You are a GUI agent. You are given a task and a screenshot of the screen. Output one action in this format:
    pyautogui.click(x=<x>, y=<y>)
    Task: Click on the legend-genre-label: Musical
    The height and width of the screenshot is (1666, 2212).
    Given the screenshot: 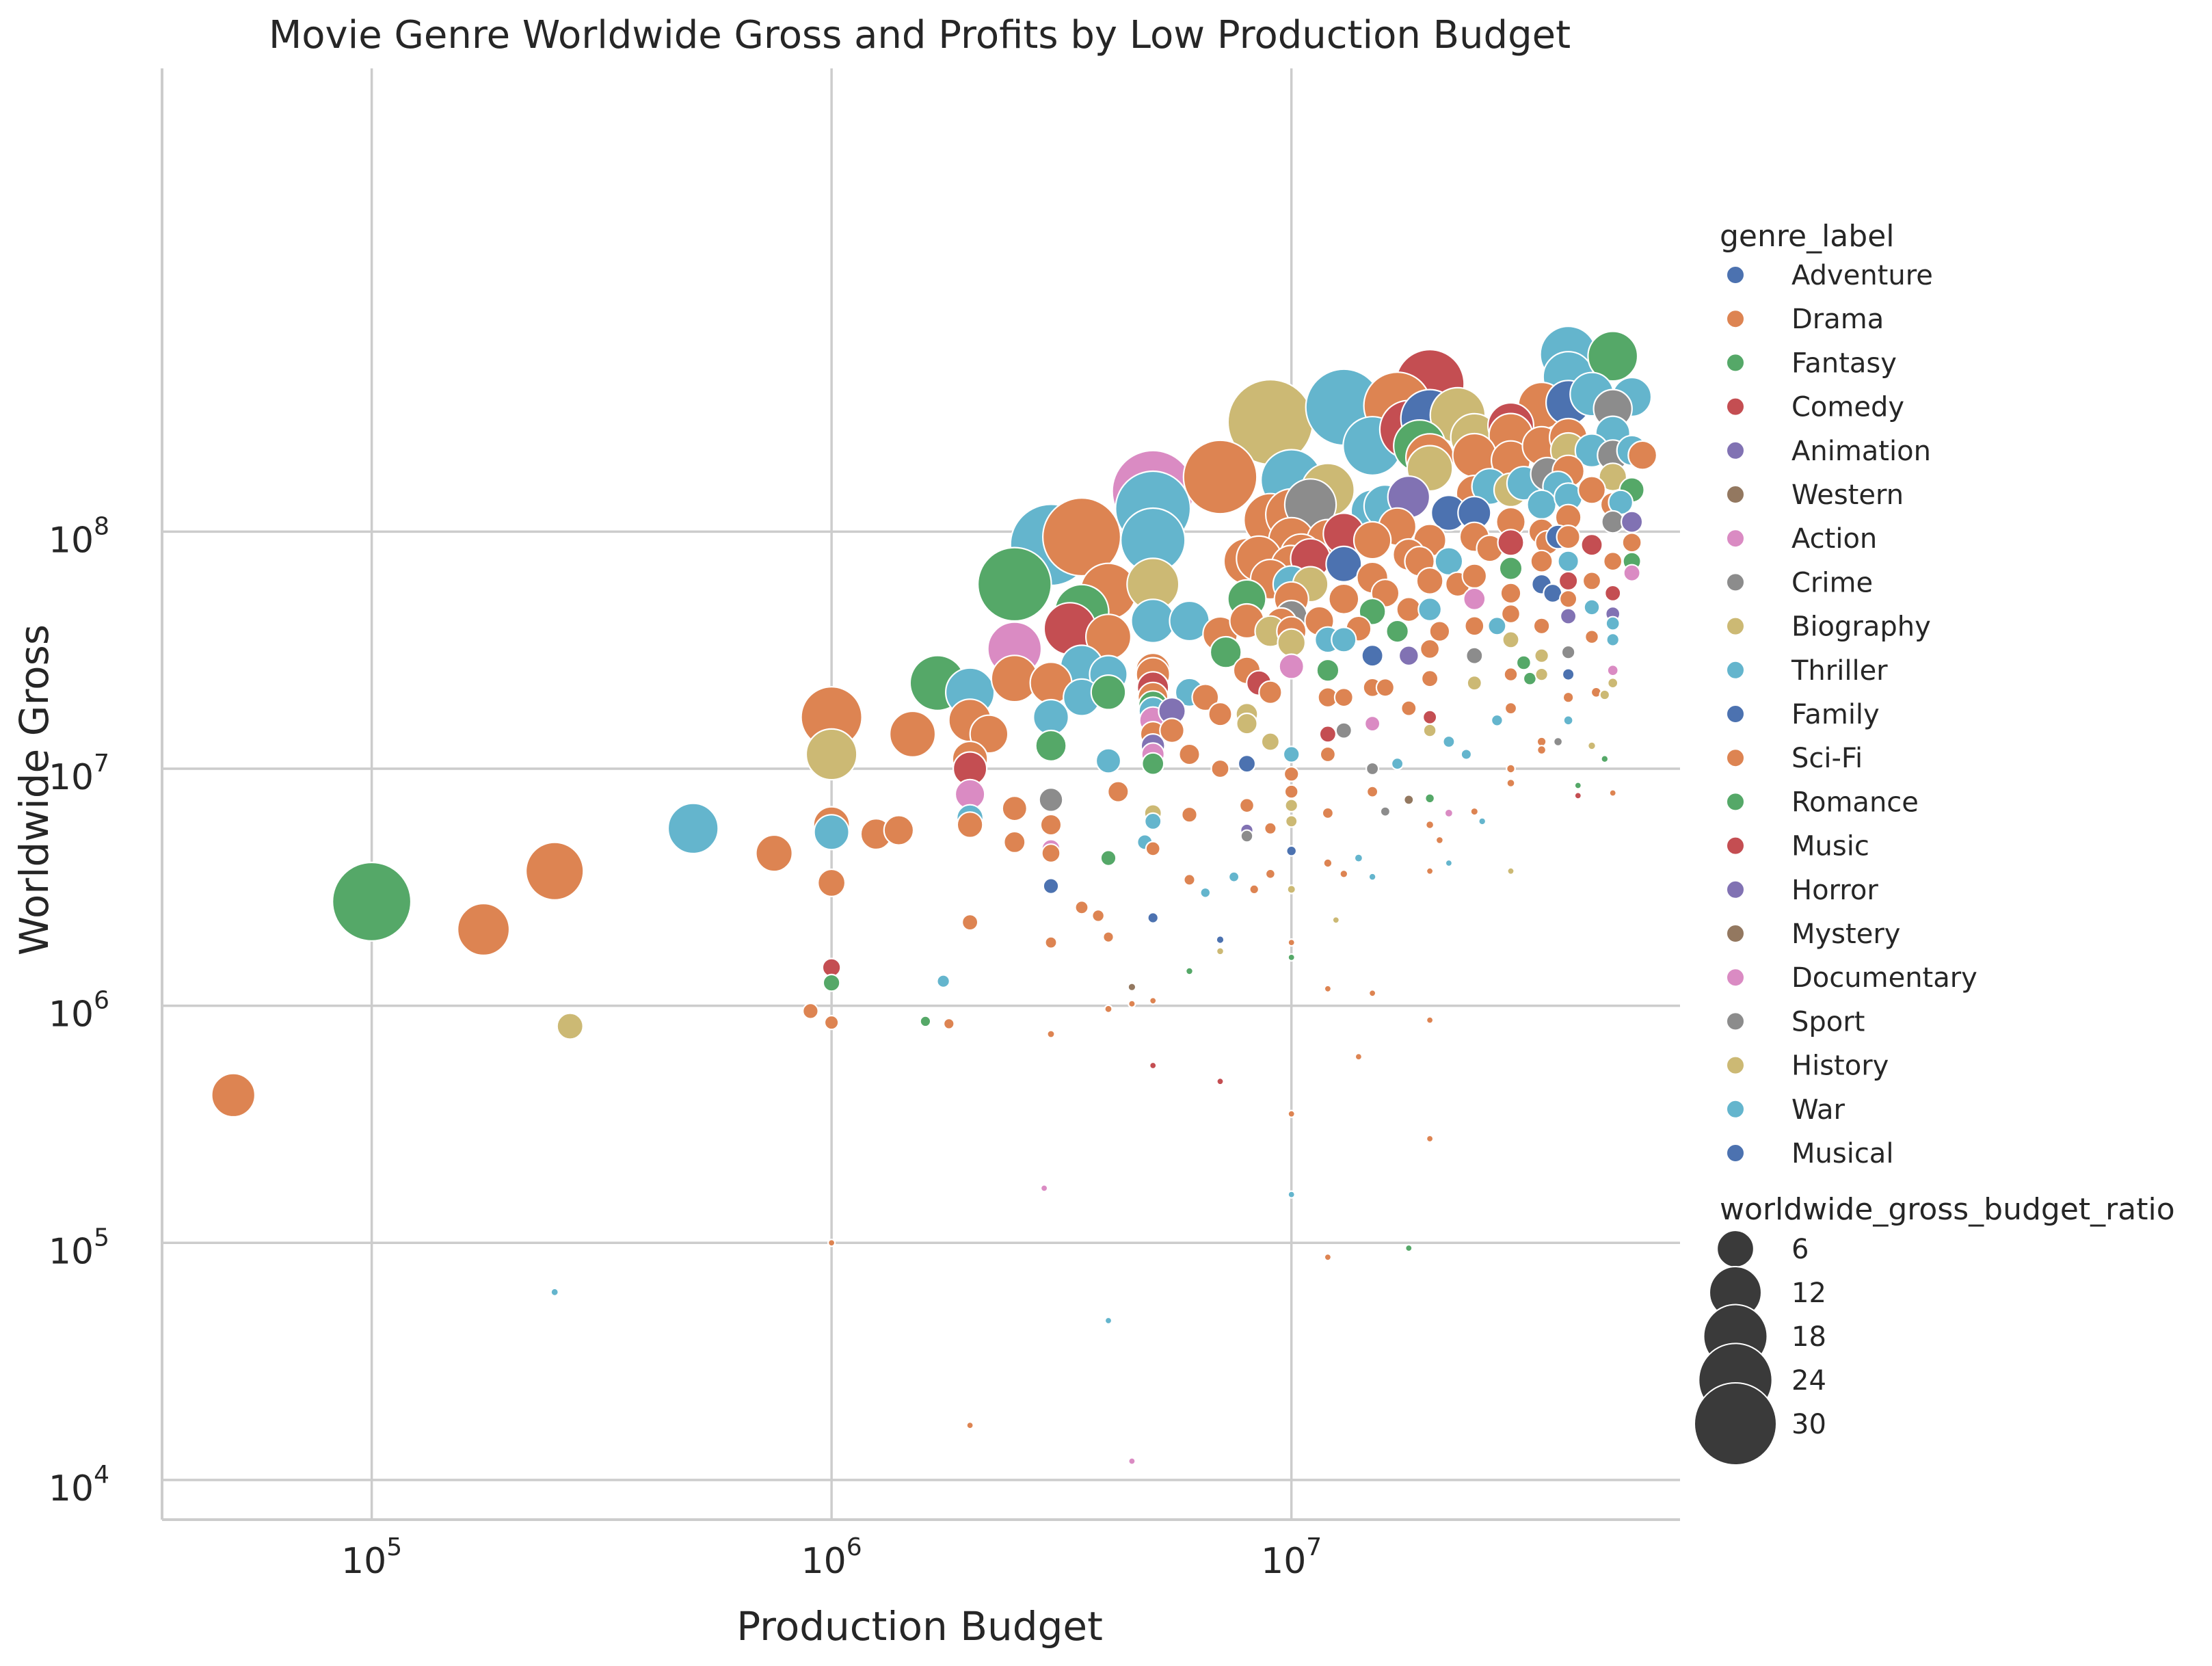 What is the action you would take?
    pyautogui.click(x=1842, y=1153)
    